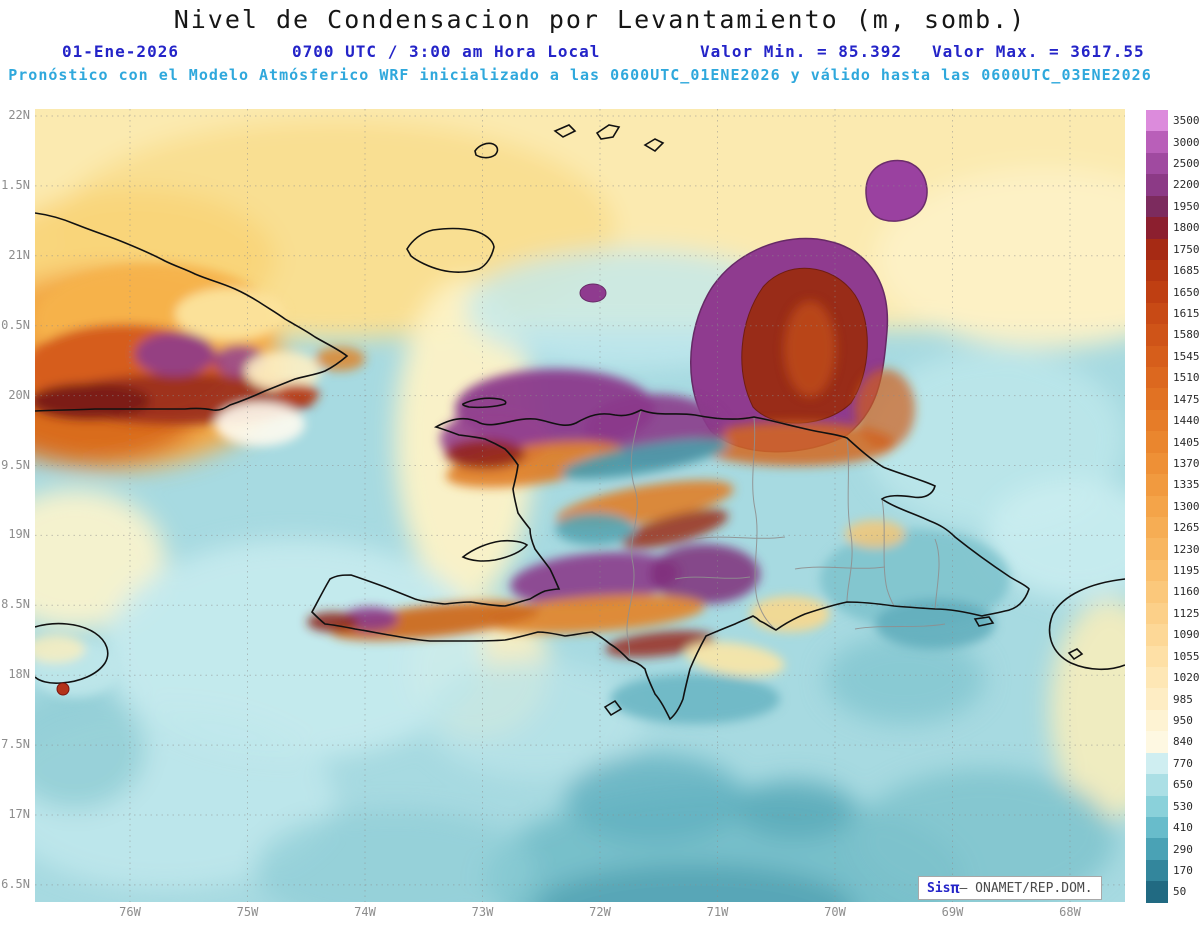 The image size is (1200, 927). Describe the element at coordinates (1173, 806) in the screenshot. I see `colorbar-row: 530` at that location.